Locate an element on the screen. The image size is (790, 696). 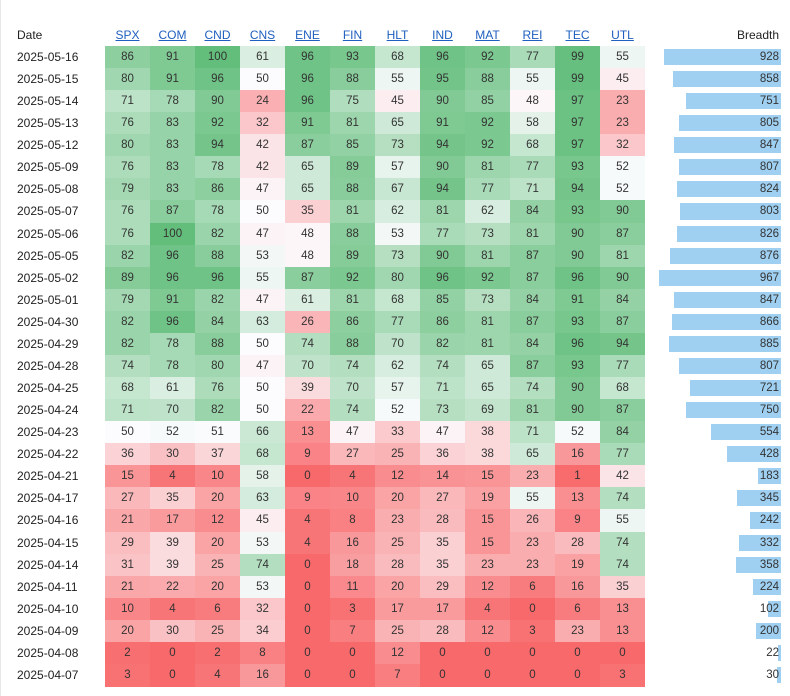
column-header: REI is located at coordinates (532, 35).